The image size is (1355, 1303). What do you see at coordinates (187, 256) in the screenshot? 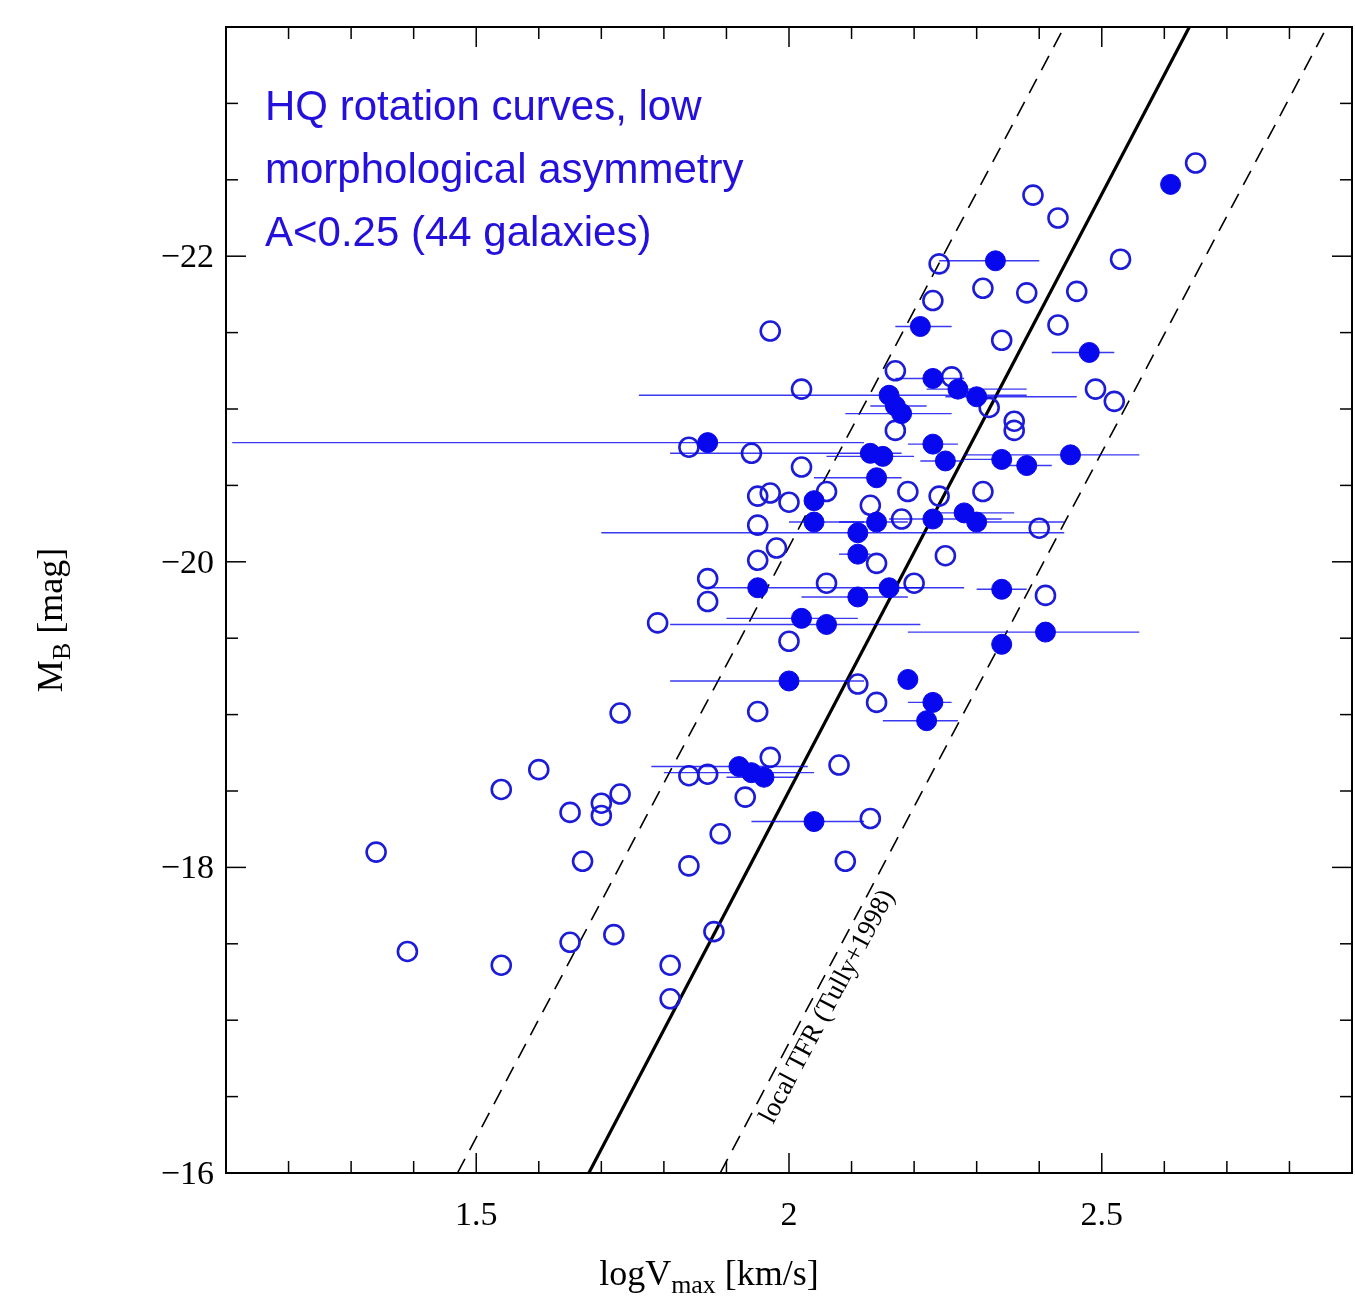
I see `y-tick-label: −22` at bounding box center [187, 256].